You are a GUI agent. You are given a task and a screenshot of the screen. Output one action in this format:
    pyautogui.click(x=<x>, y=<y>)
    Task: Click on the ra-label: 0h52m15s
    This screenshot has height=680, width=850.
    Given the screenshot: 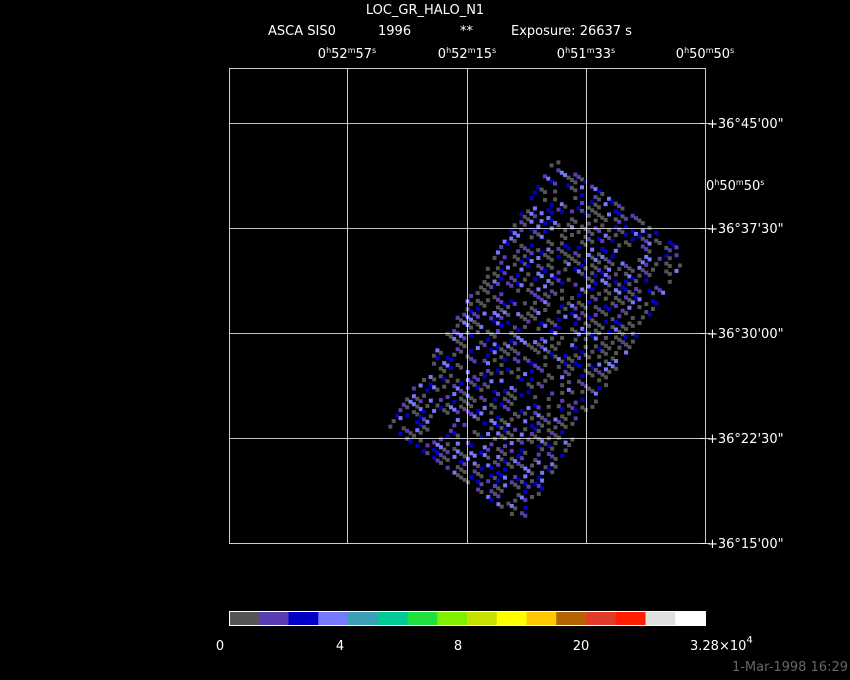 What is the action you would take?
    pyautogui.click(x=467, y=54)
    